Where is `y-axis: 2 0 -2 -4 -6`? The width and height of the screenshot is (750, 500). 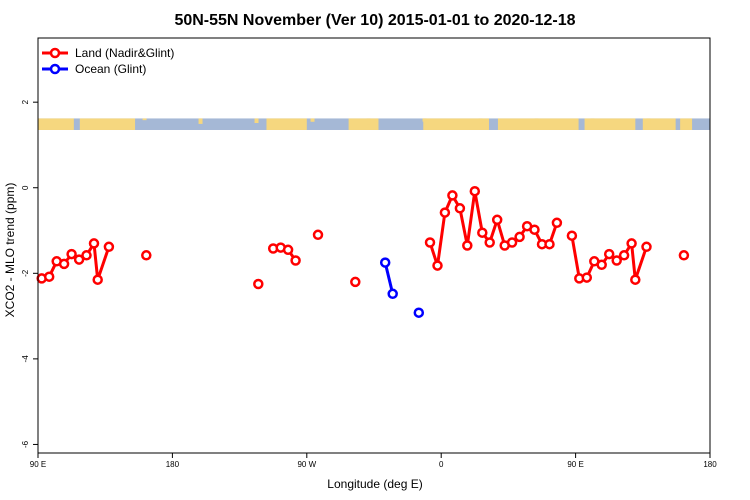 y-axis: 2 0 -2 -4 -6 is located at coordinates (29, 273).